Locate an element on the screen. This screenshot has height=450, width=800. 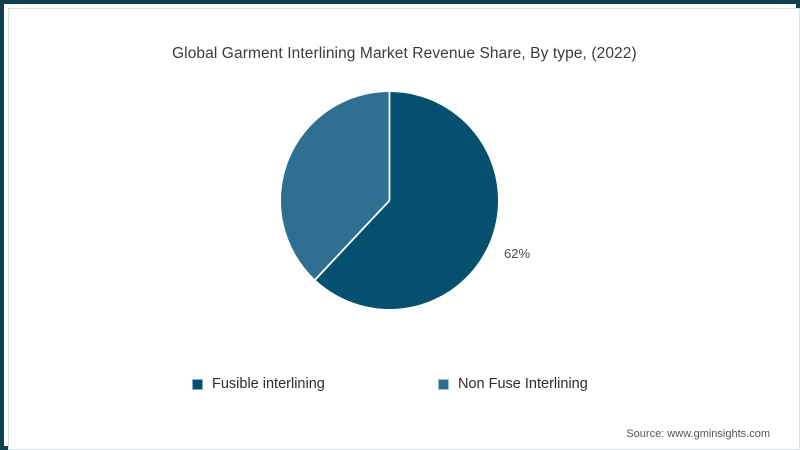
pie-slice-fusible-interlining is located at coordinates (406, 200).